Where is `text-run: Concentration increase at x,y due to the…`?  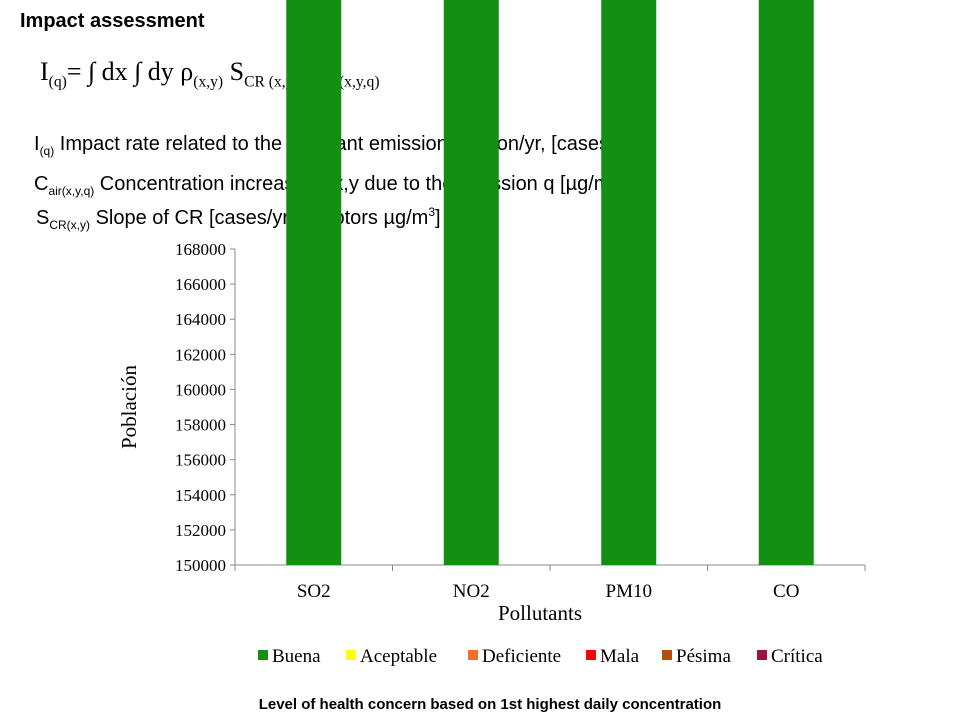
text-run: Concentration increase at x,y due to the… is located at coordinates (352, 184).